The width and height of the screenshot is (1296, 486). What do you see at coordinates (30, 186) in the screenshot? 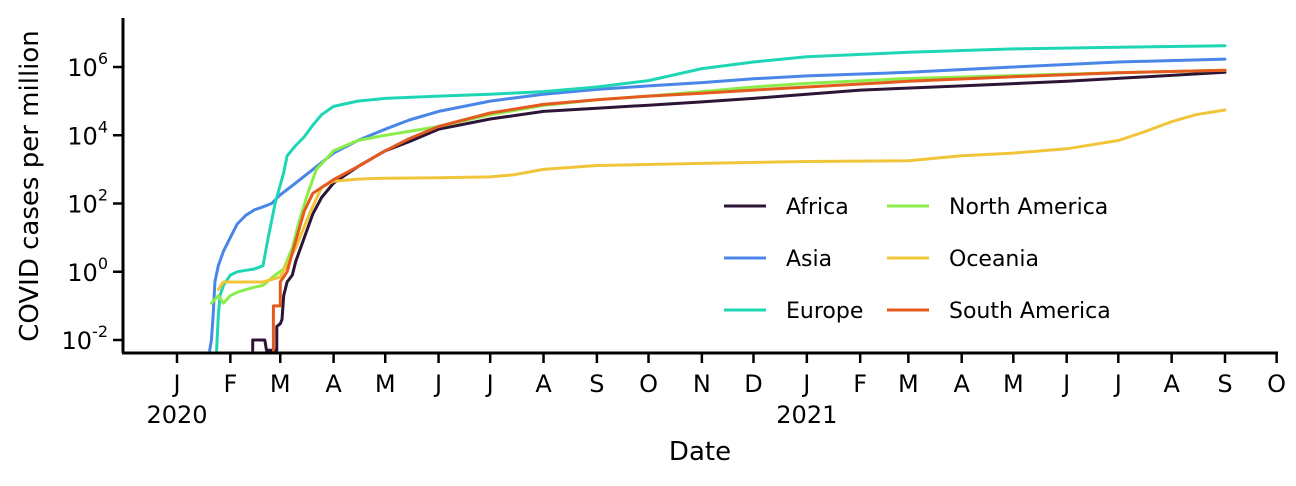
I see `y-axis-title: COVID cases per million` at bounding box center [30, 186].